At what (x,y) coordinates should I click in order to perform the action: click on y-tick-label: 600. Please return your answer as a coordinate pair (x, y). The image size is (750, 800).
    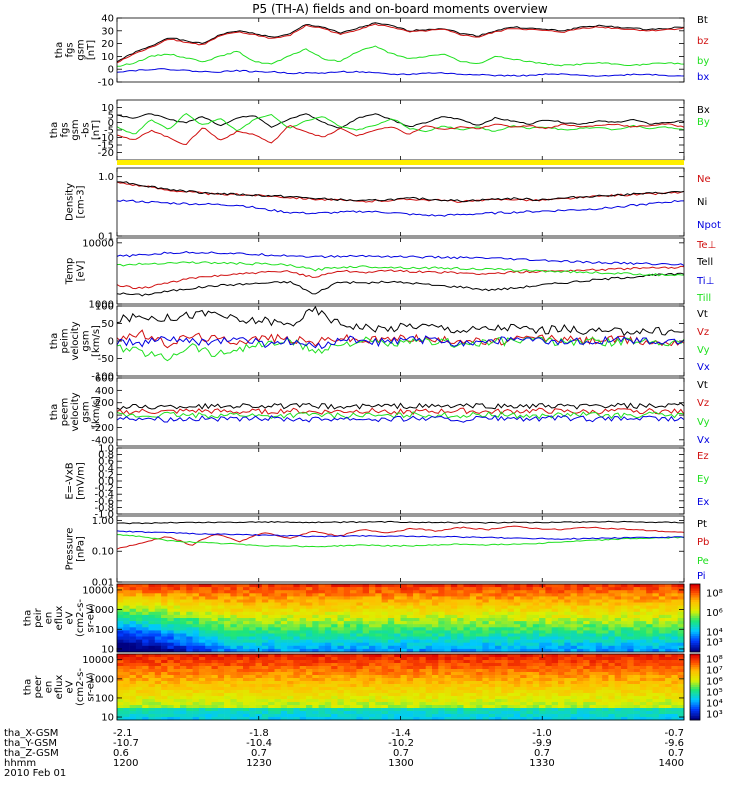
    Looking at the image, I should click on (104, 379).